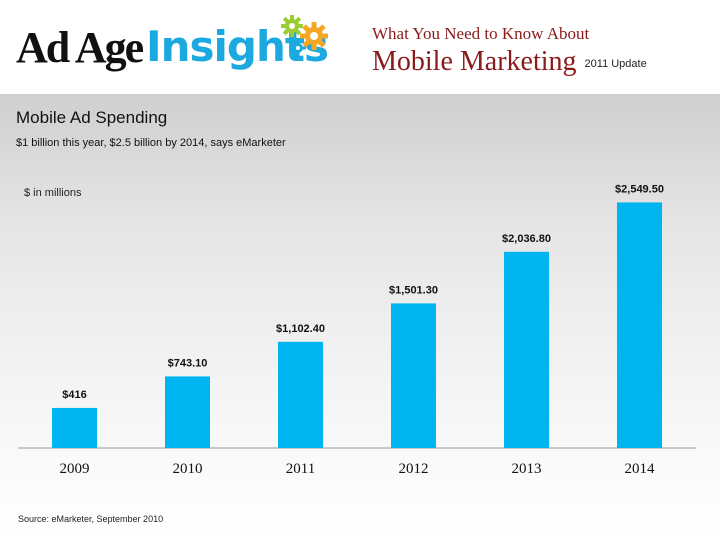 This screenshot has width=720, height=540. I want to click on x-tick-2012: 2012, so click(414, 469).